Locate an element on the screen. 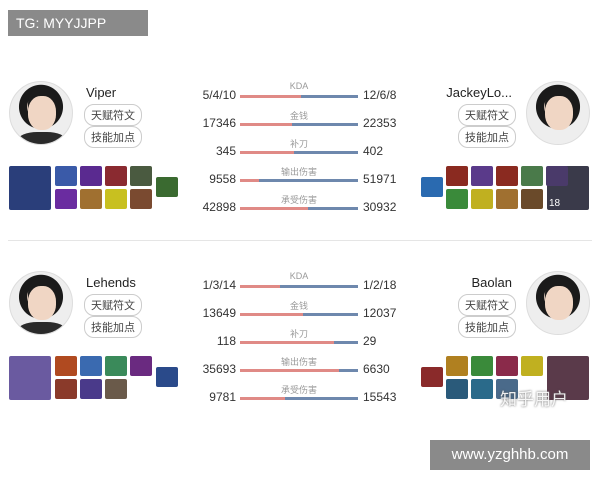  left-stat-value: 42898 is located at coordinates (219, 207).